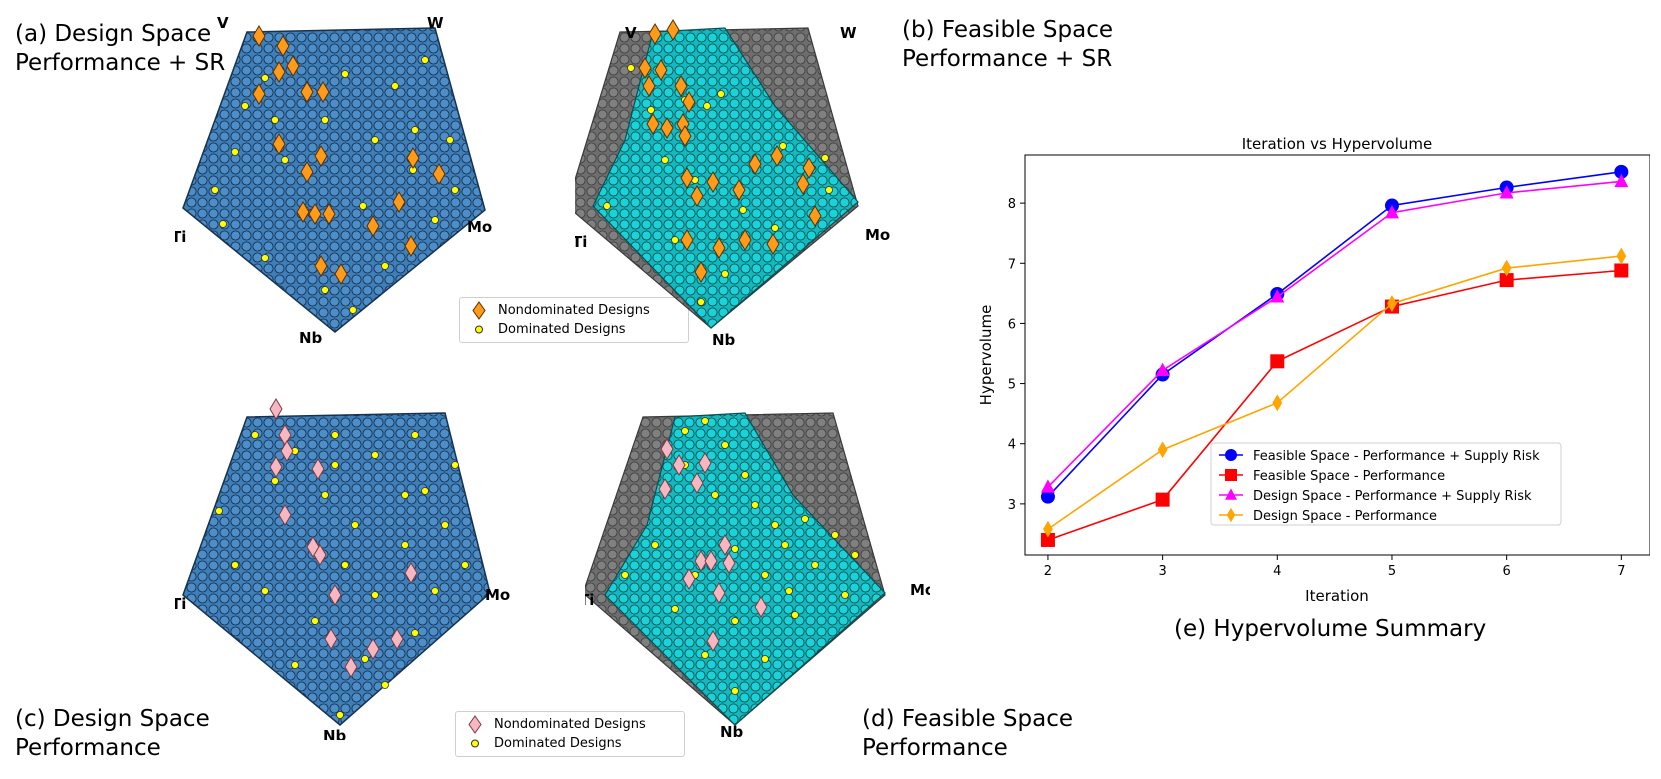  What do you see at coordinates (446, 395) in the screenshot?
I see `vertex-w-c: W` at bounding box center [446, 395].